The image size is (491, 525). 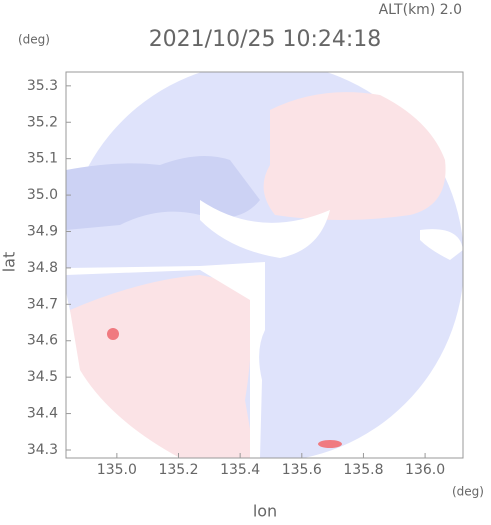 I want to click on y-tick-label: 34.9, so click(x=42, y=231).